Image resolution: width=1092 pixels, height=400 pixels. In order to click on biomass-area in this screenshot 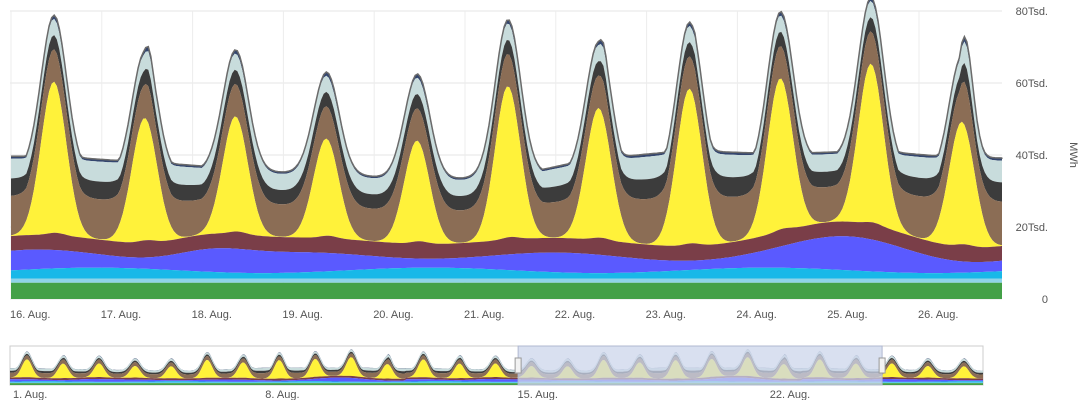, I will do `click(506, 290)`.